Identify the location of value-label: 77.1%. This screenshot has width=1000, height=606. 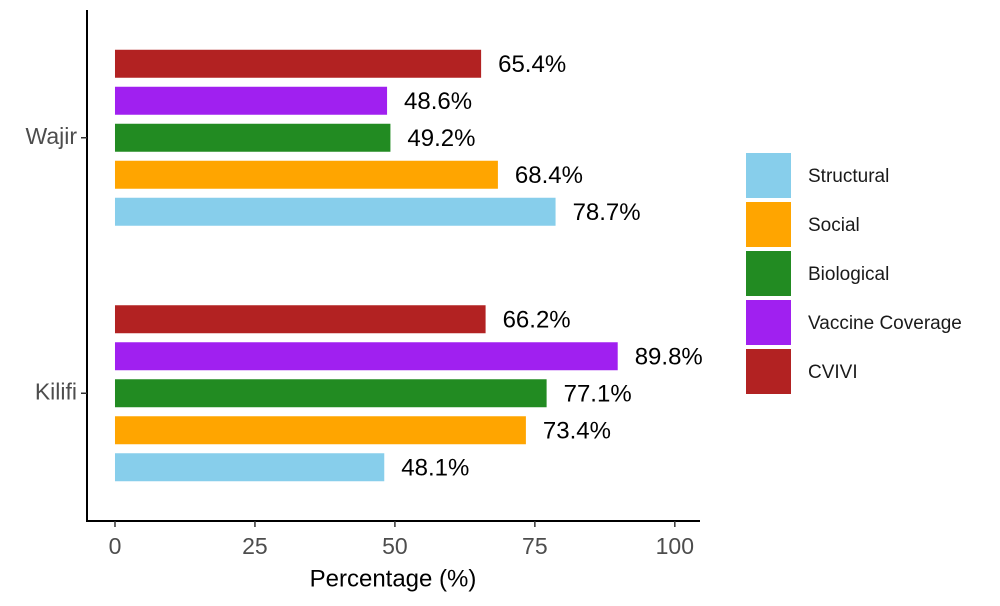
(598, 394).